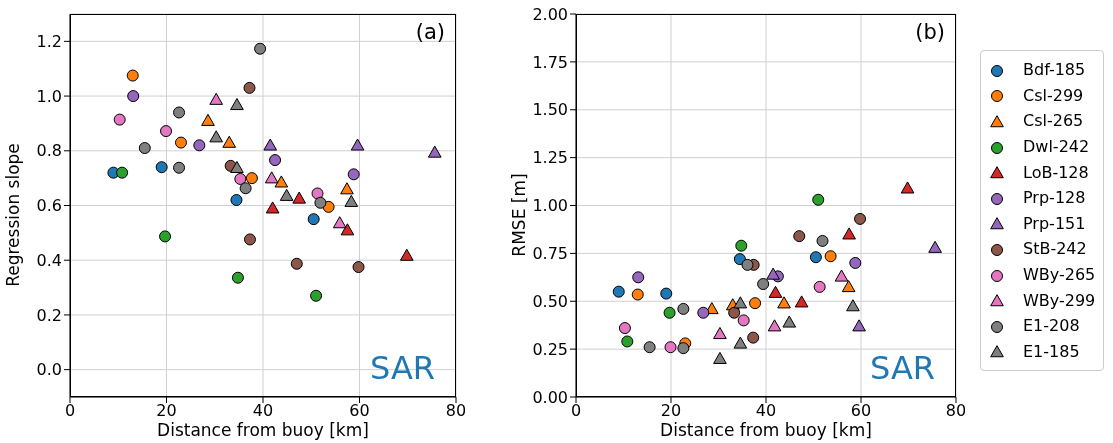 The image size is (1113, 443). What do you see at coordinates (49, 151) in the screenshot?
I see `y-tick-label: 0.8` at bounding box center [49, 151].